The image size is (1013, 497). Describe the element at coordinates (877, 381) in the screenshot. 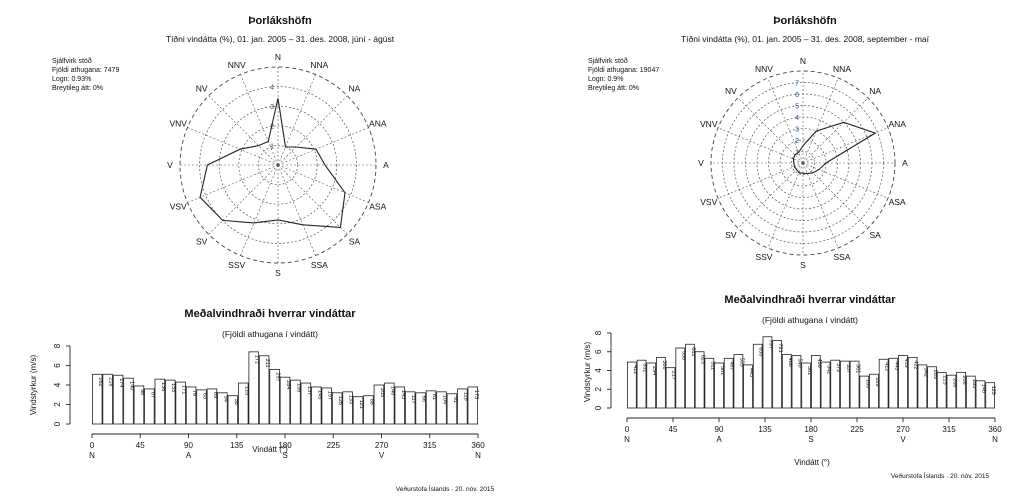

I see `bar-count-label: 189` at that location.